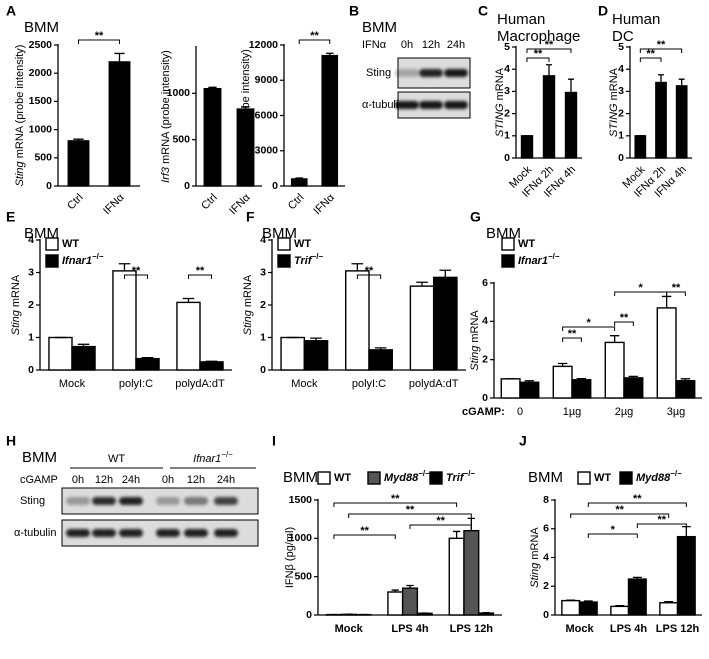  I want to click on lane-label: 12h, so click(431, 45).